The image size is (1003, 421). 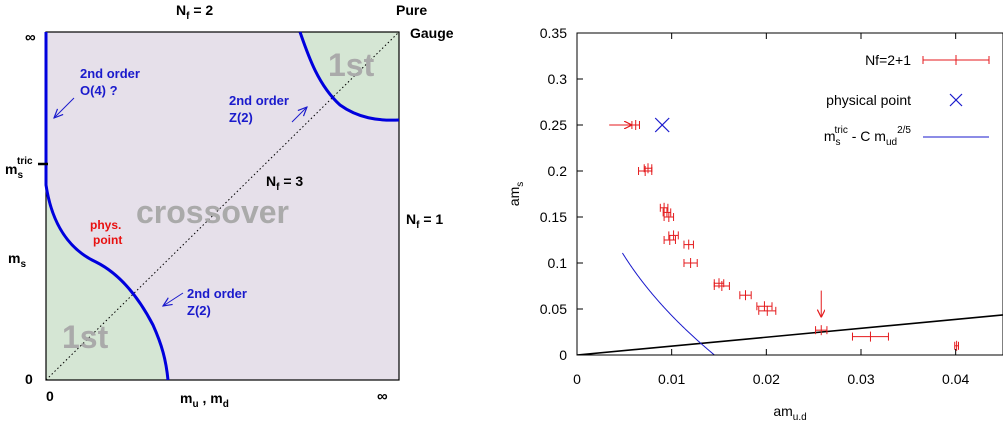 What do you see at coordinates (217, 293) in the screenshot?
I see `z2-bottom-annotation-line1: 2nd order` at bounding box center [217, 293].